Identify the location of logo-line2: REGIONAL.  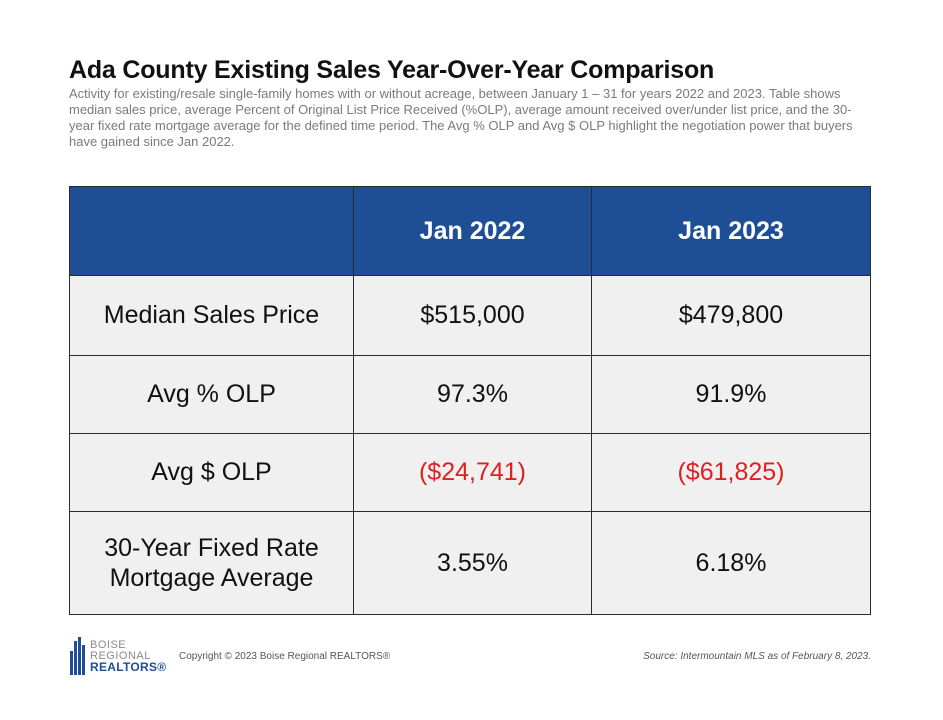
(120, 655).